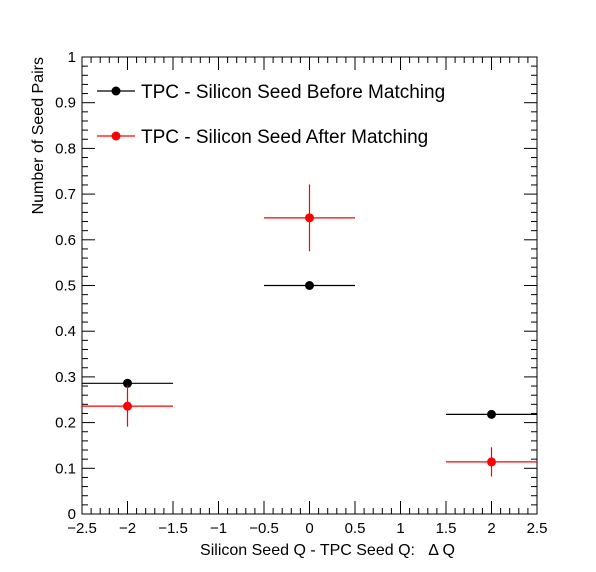 This screenshot has height=572, width=596. I want to click on y-tick-label: 0.3, so click(65, 377).